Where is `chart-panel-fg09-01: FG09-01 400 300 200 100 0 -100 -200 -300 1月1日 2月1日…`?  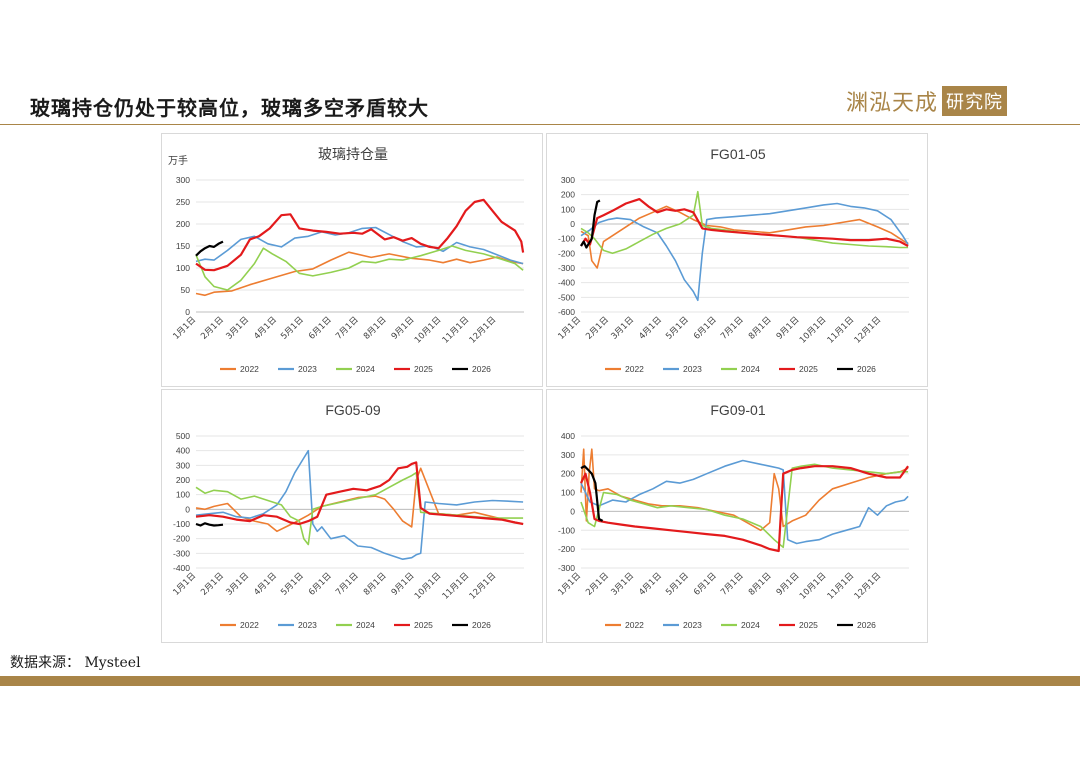
chart-panel-fg09-01: FG09-01 400 300 200 100 0 -100 -200 -300 1月1日 2月1日… is located at coordinates (737, 516).